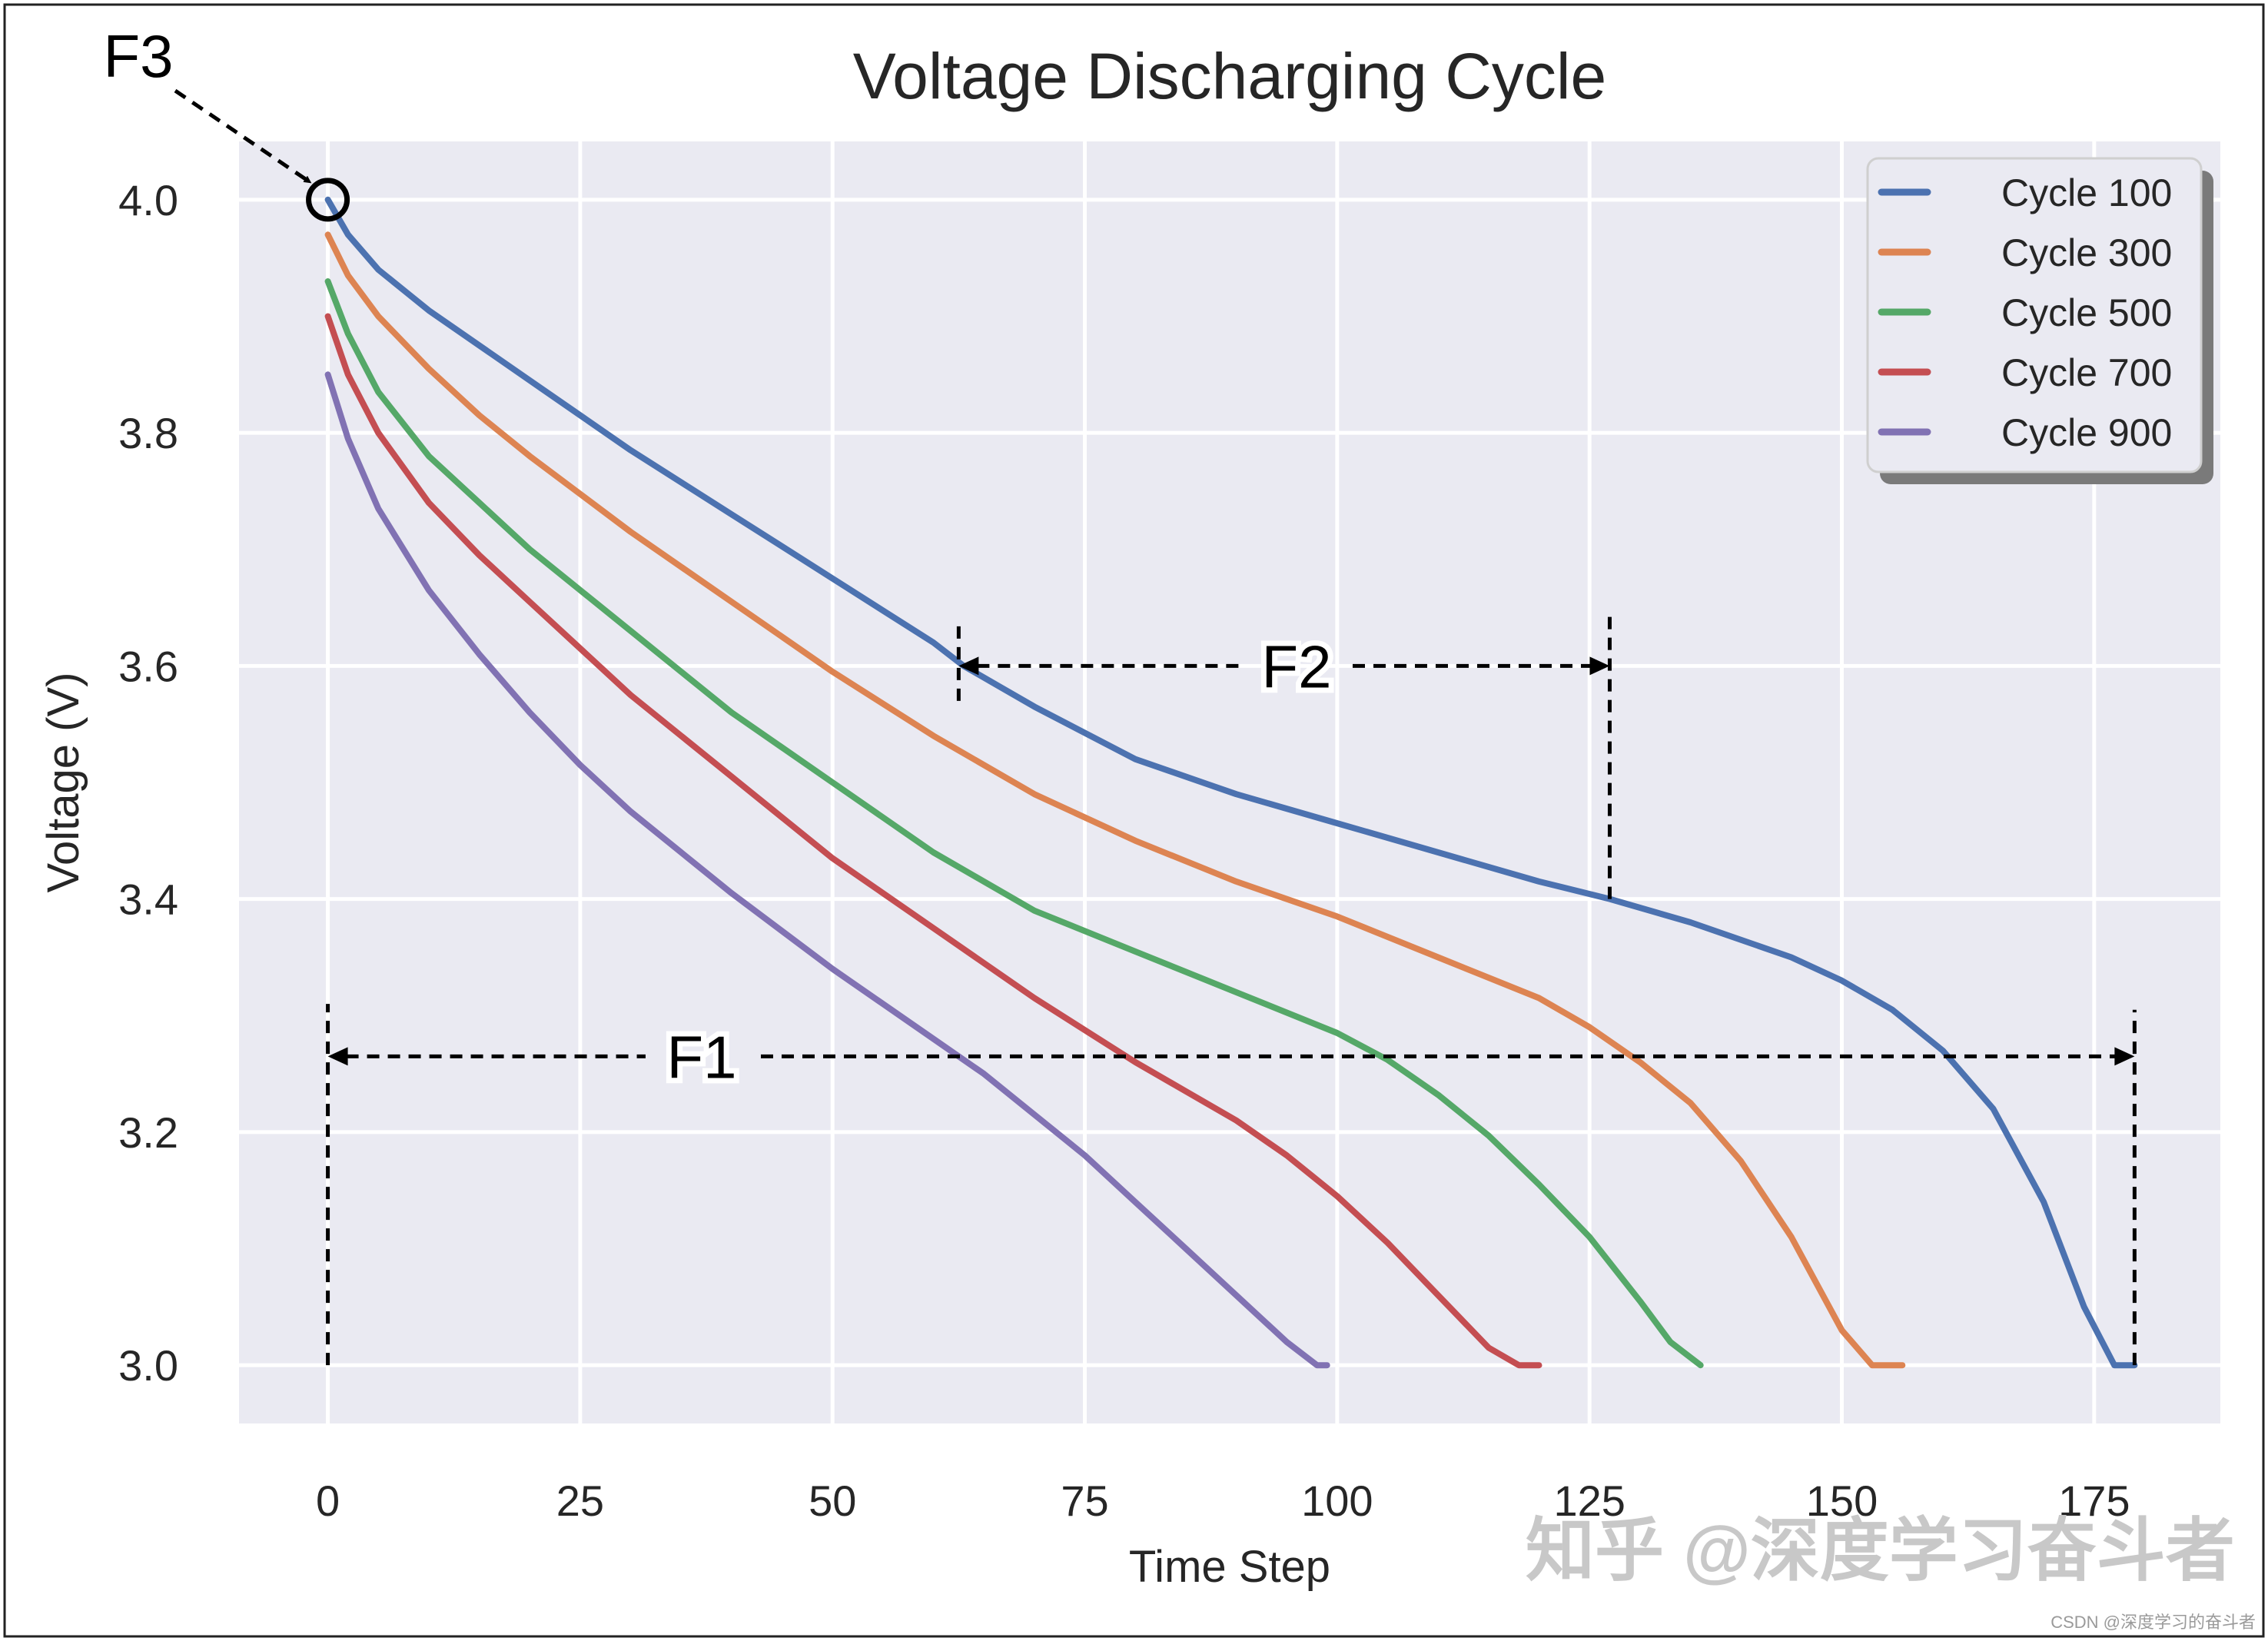 This screenshot has height=1641, width=2268. What do you see at coordinates (243, 136) in the screenshot?
I see `f3-arrow-line` at bounding box center [243, 136].